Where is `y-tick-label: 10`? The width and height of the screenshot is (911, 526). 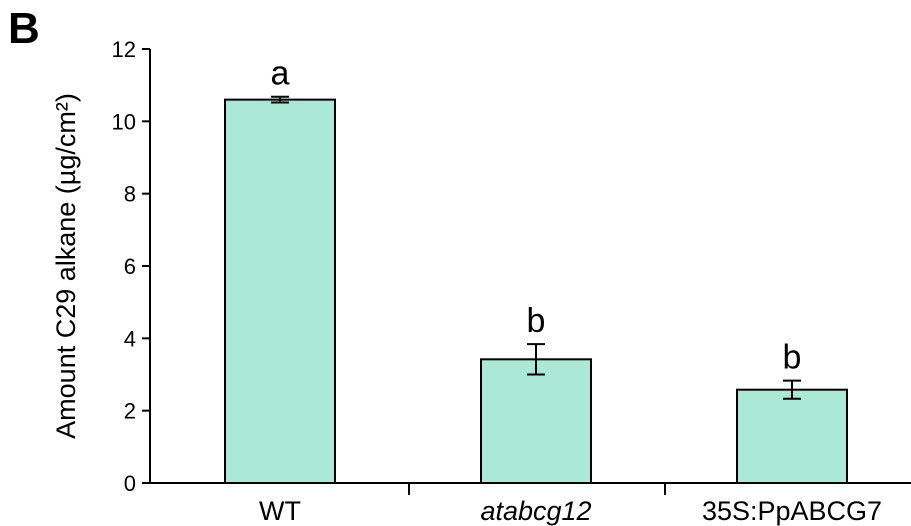 y-tick-label: 10 is located at coordinates (124, 121).